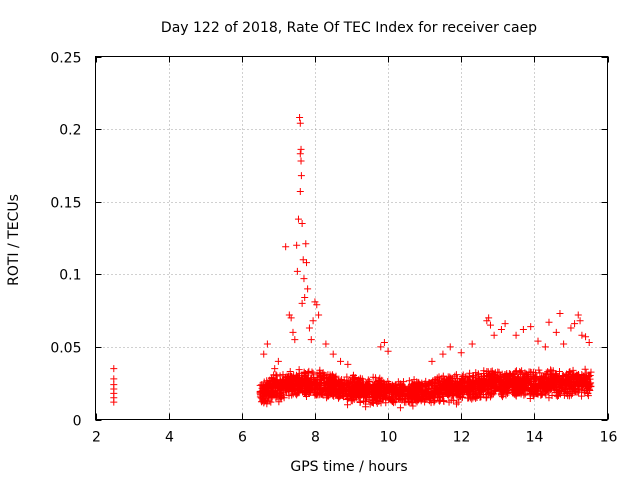 This screenshot has width=640, height=480. What do you see at coordinates (315, 438) in the screenshot?
I see `x-tick-label: 8` at bounding box center [315, 438].